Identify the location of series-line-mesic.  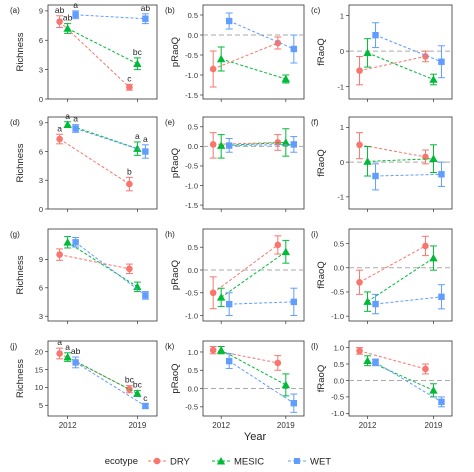
(400, 66).